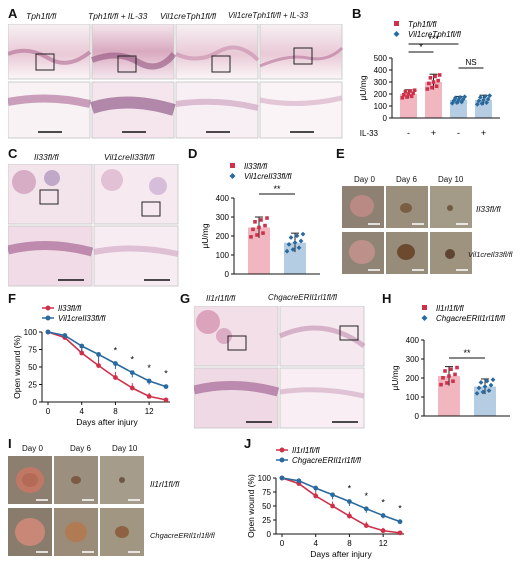 This screenshot has height=562, width=520. Describe the element at coordinates (205, 235) in the screenshot. I see `panel-d-y-label: μU/mg` at that location.